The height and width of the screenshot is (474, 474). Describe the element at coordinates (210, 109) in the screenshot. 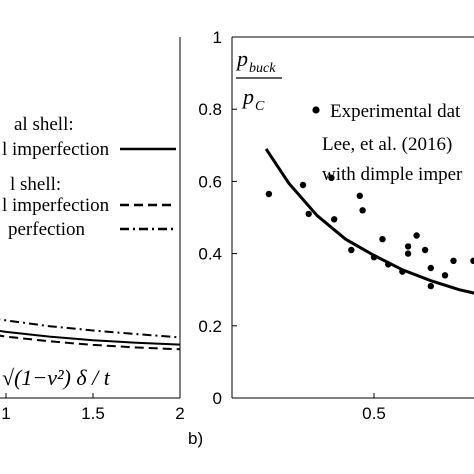

I see `panel-b-y-tick-label: 0.8` at that location.